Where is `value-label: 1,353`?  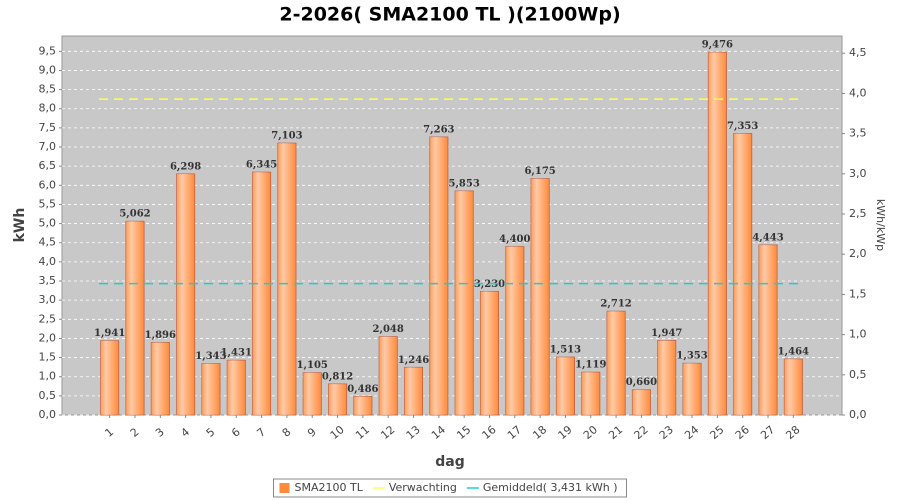 value-label: 1,353 is located at coordinates (691, 356).